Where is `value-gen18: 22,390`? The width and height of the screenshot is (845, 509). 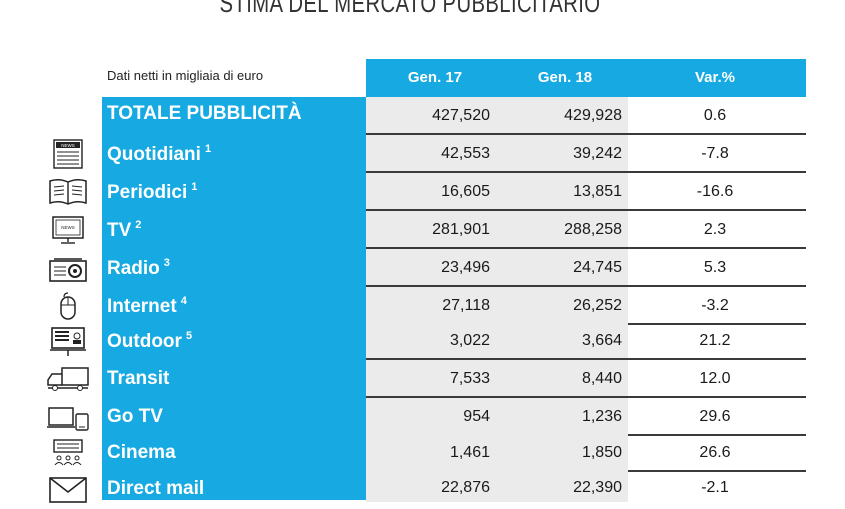 value-gen18: 22,390 is located at coordinates (597, 487).